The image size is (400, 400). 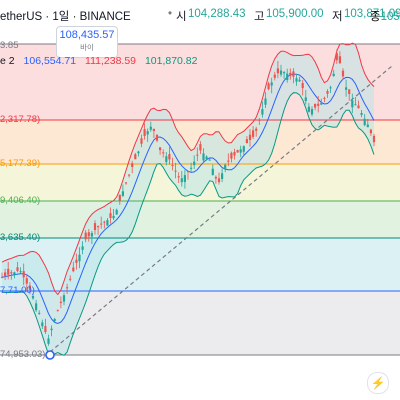 I want to click on price-box: 108,435.57 바이, so click(x=87, y=42).